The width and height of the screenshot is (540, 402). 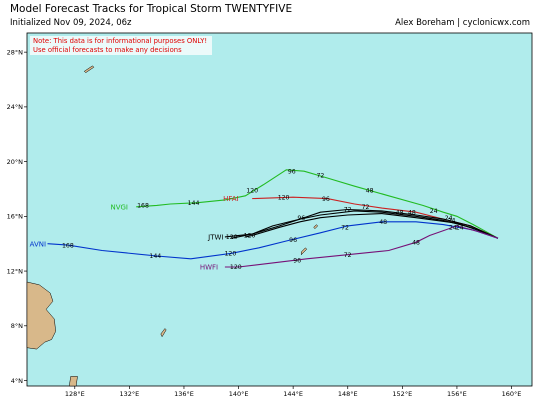 I want to click on lat-tick-label: 20°N, so click(x=15, y=162).